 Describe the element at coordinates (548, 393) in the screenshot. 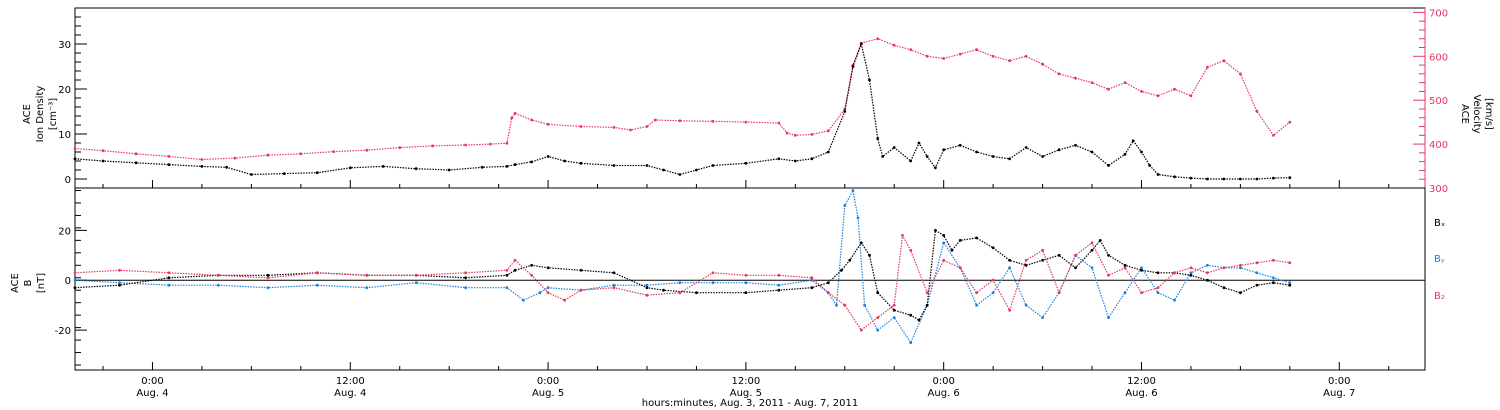

I see `x-tick-date-label: Aug. 5` at that location.